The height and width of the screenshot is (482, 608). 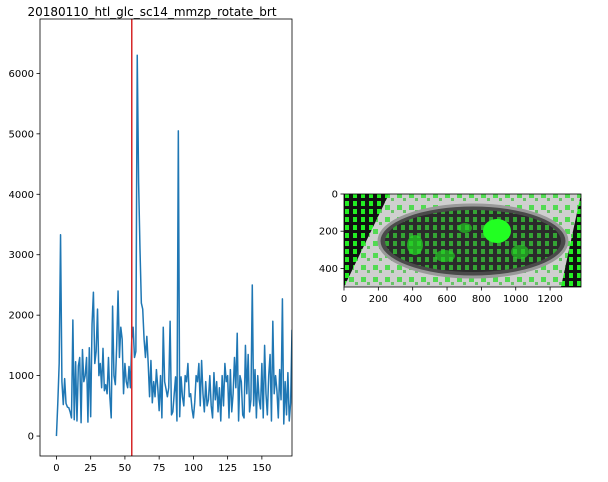 I want to click on y-tick-label: 200, so click(x=328, y=232).